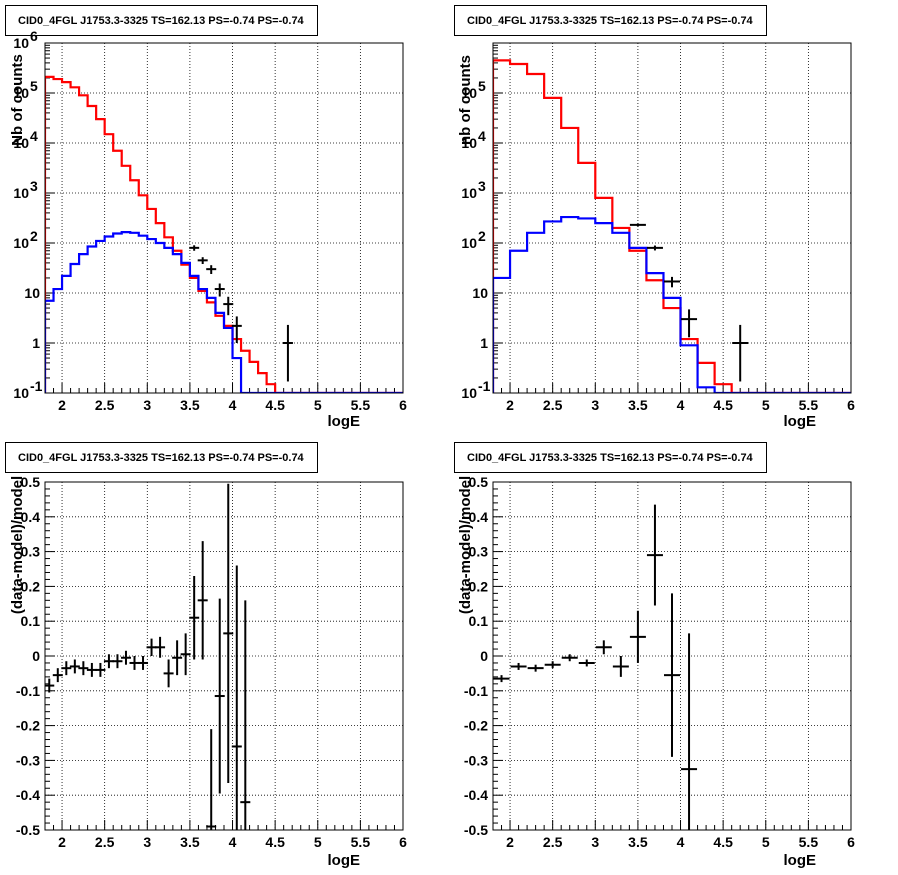  Describe the element at coordinates (479, 586) in the screenshot. I see `y-tick-label: 0.2` at that location.